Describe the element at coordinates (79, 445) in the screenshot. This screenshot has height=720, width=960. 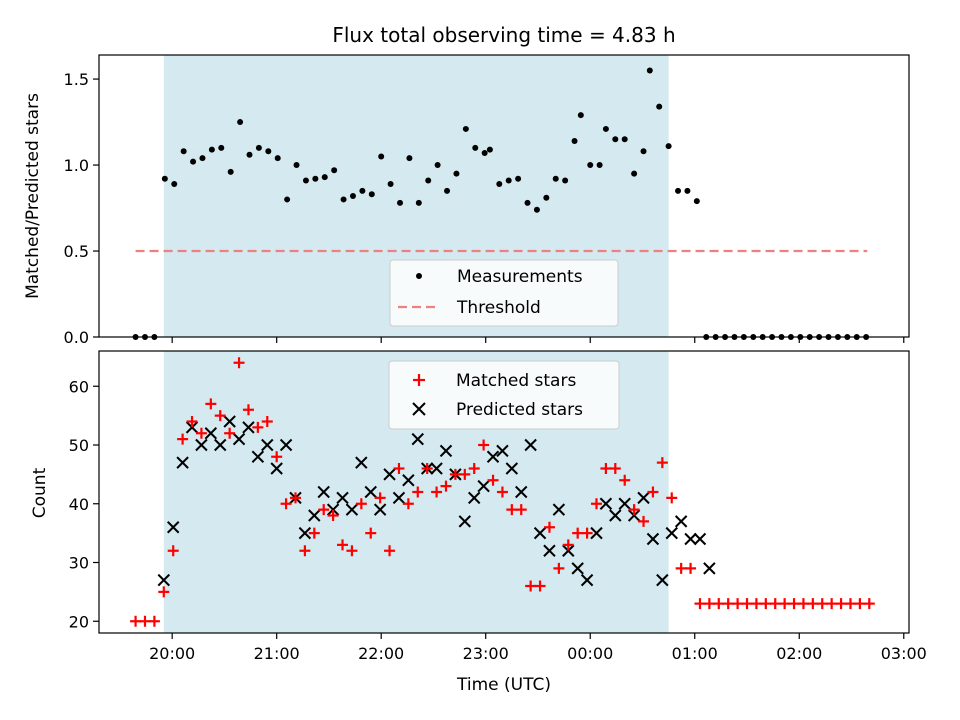
I see `bottom-ytick-label-3: 50` at that location.